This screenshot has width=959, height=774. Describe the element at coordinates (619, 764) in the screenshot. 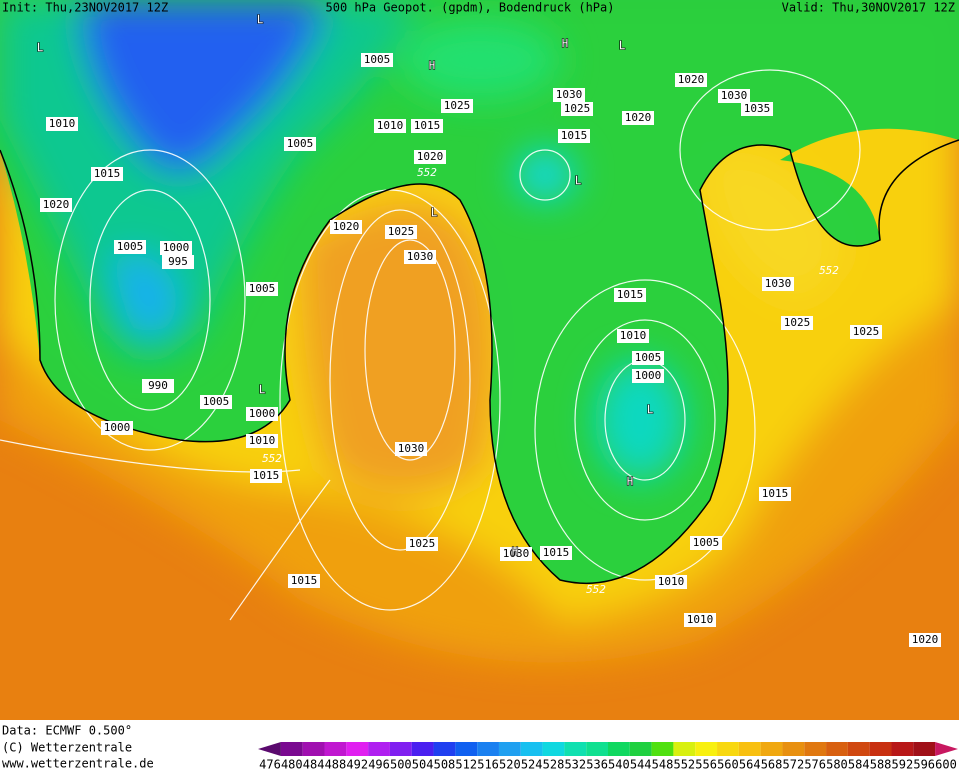

I see `legend-tick-label: 540` at that location.